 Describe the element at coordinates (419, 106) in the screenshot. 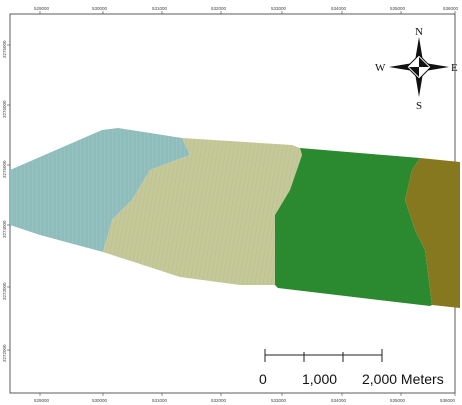

I see `compass-south-label: S` at that location.